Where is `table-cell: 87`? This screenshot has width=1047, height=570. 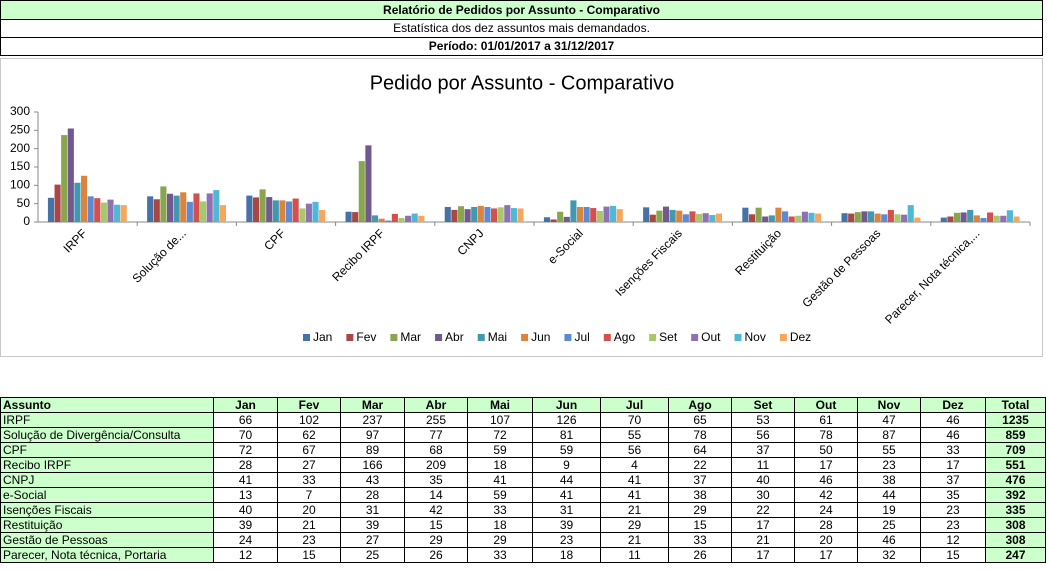
table-cell: 87 is located at coordinates (889, 435).